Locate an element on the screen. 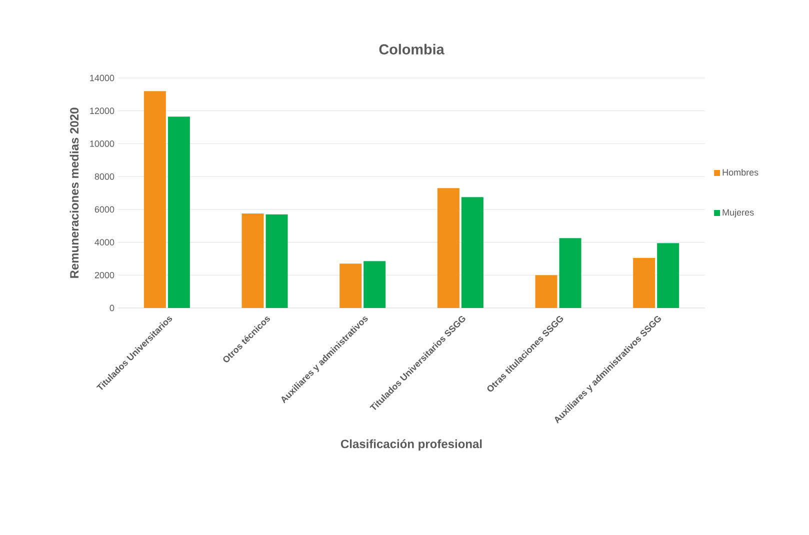 This screenshot has width=809, height=535. y-tick-label: 4000 is located at coordinates (104, 242).